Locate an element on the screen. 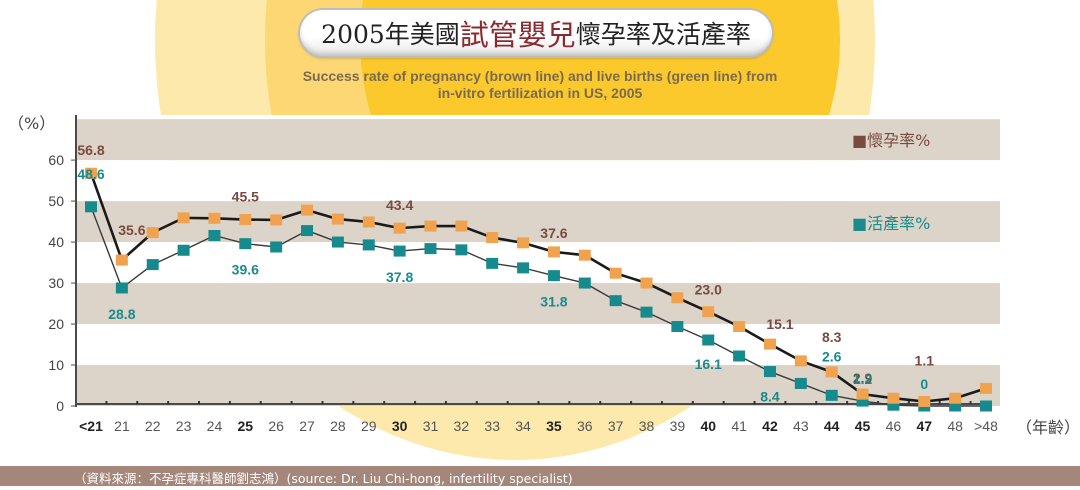 The width and height of the screenshot is (1080, 490). title-suffix: 懷孕率及活產率 is located at coordinates (663, 34).